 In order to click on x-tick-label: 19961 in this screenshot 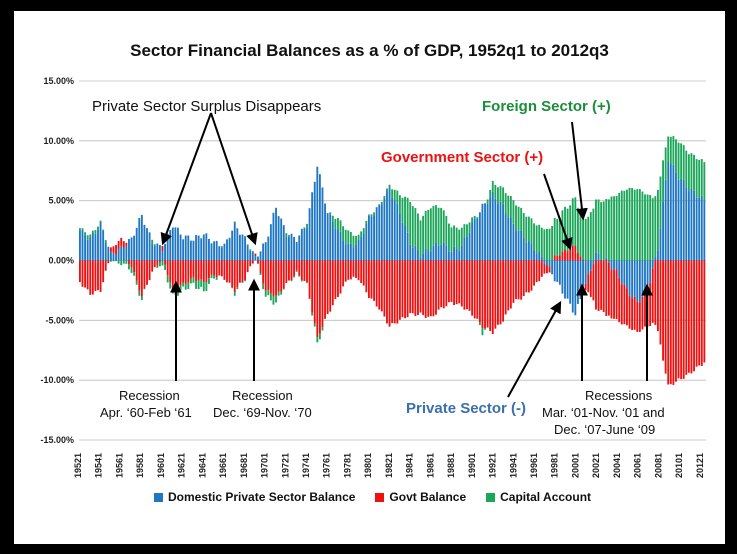, I will do `click(534, 465)`.